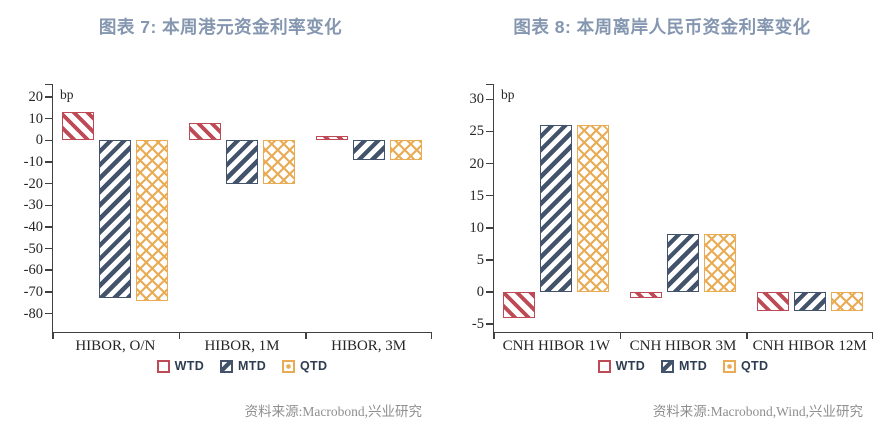  I want to click on bar-qtd-hibor-o-n, so click(152, 220).